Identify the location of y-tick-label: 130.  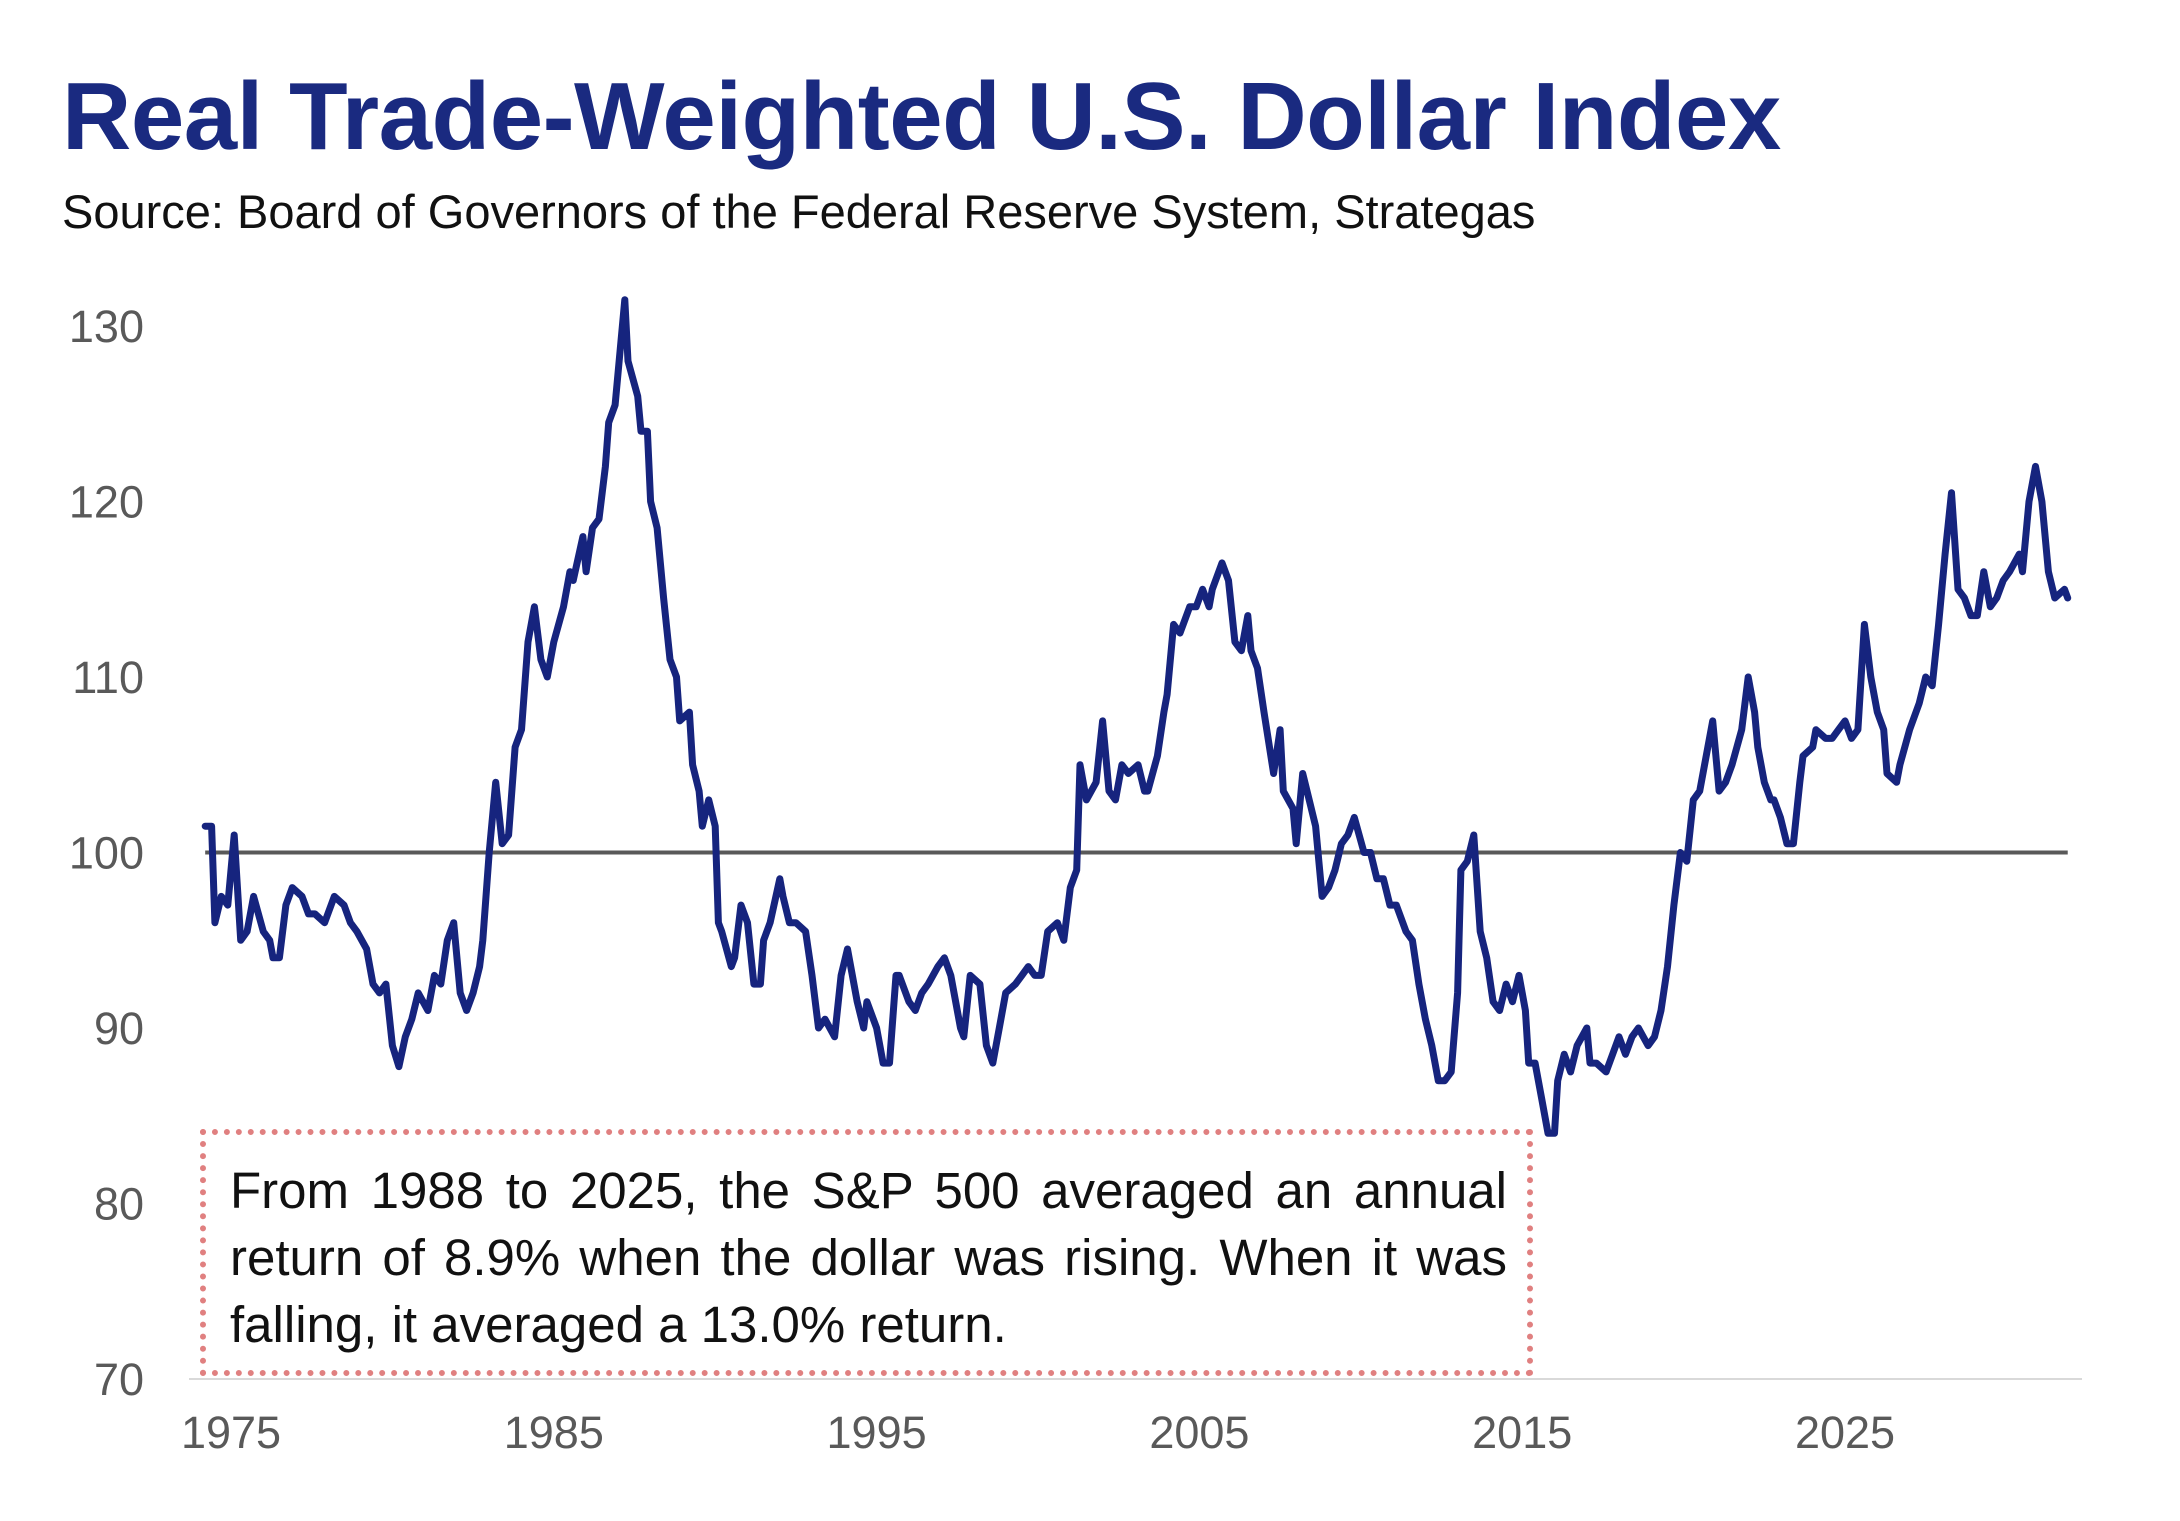
(106, 326).